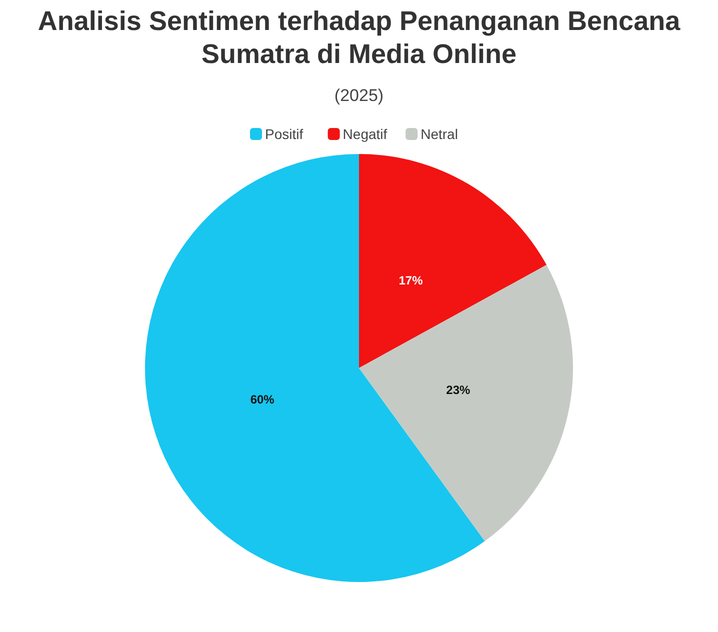  What do you see at coordinates (439, 134) in the screenshot?
I see `legend-label: Netral` at bounding box center [439, 134].